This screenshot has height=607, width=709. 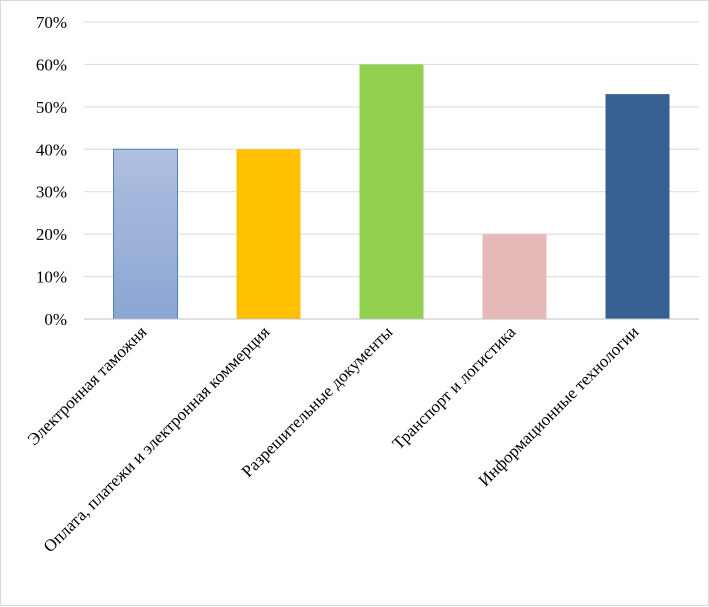 I want to click on y-tick-label: 10%, so click(x=51, y=277).